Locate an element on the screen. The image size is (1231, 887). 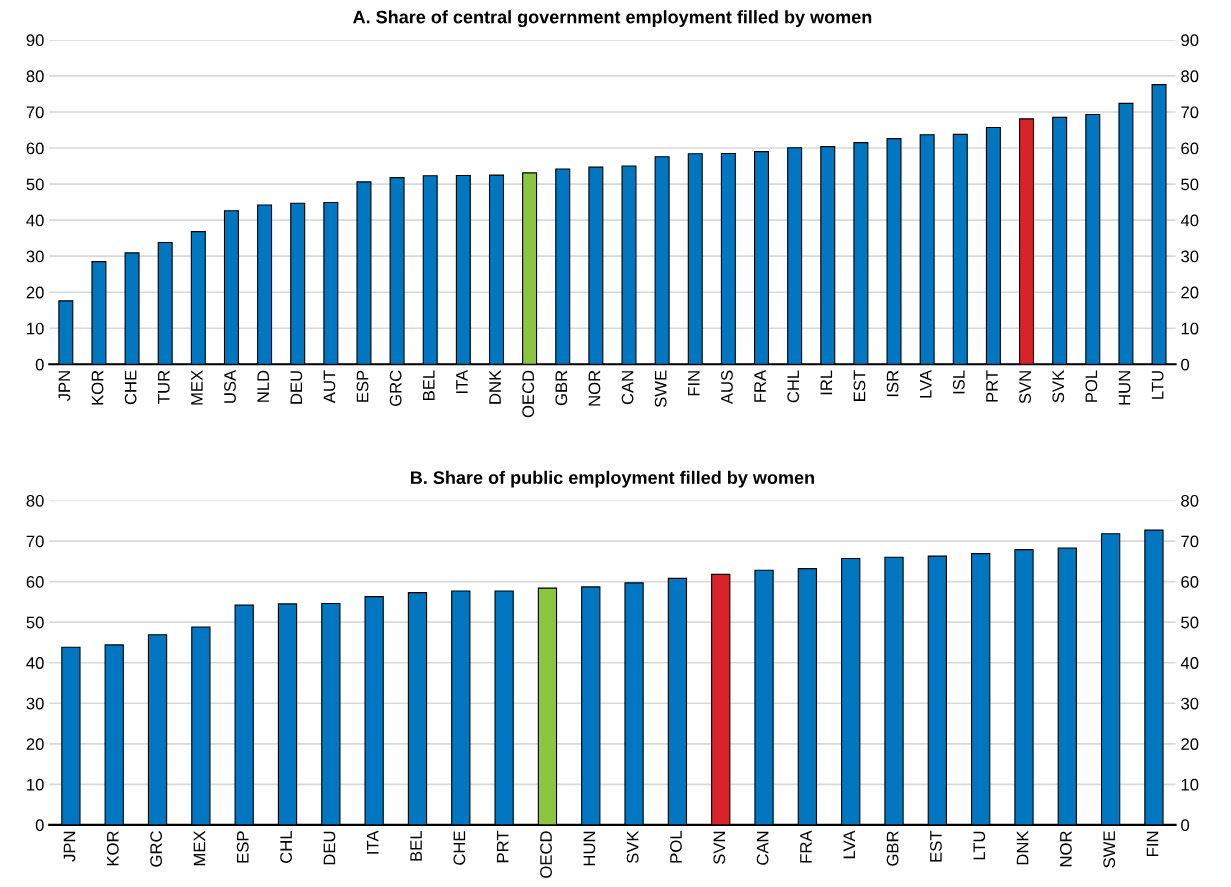
x-tick-label: AUS is located at coordinates (727, 387).